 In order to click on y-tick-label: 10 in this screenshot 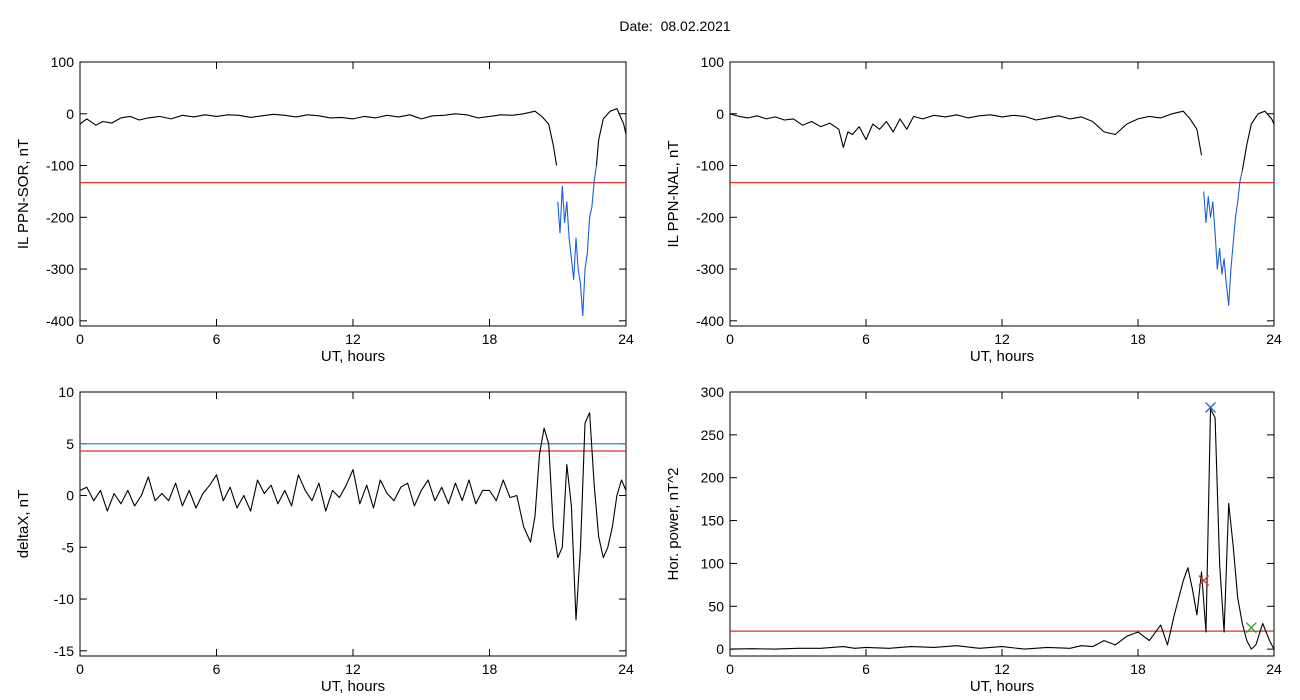, I will do `click(66, 392)`.